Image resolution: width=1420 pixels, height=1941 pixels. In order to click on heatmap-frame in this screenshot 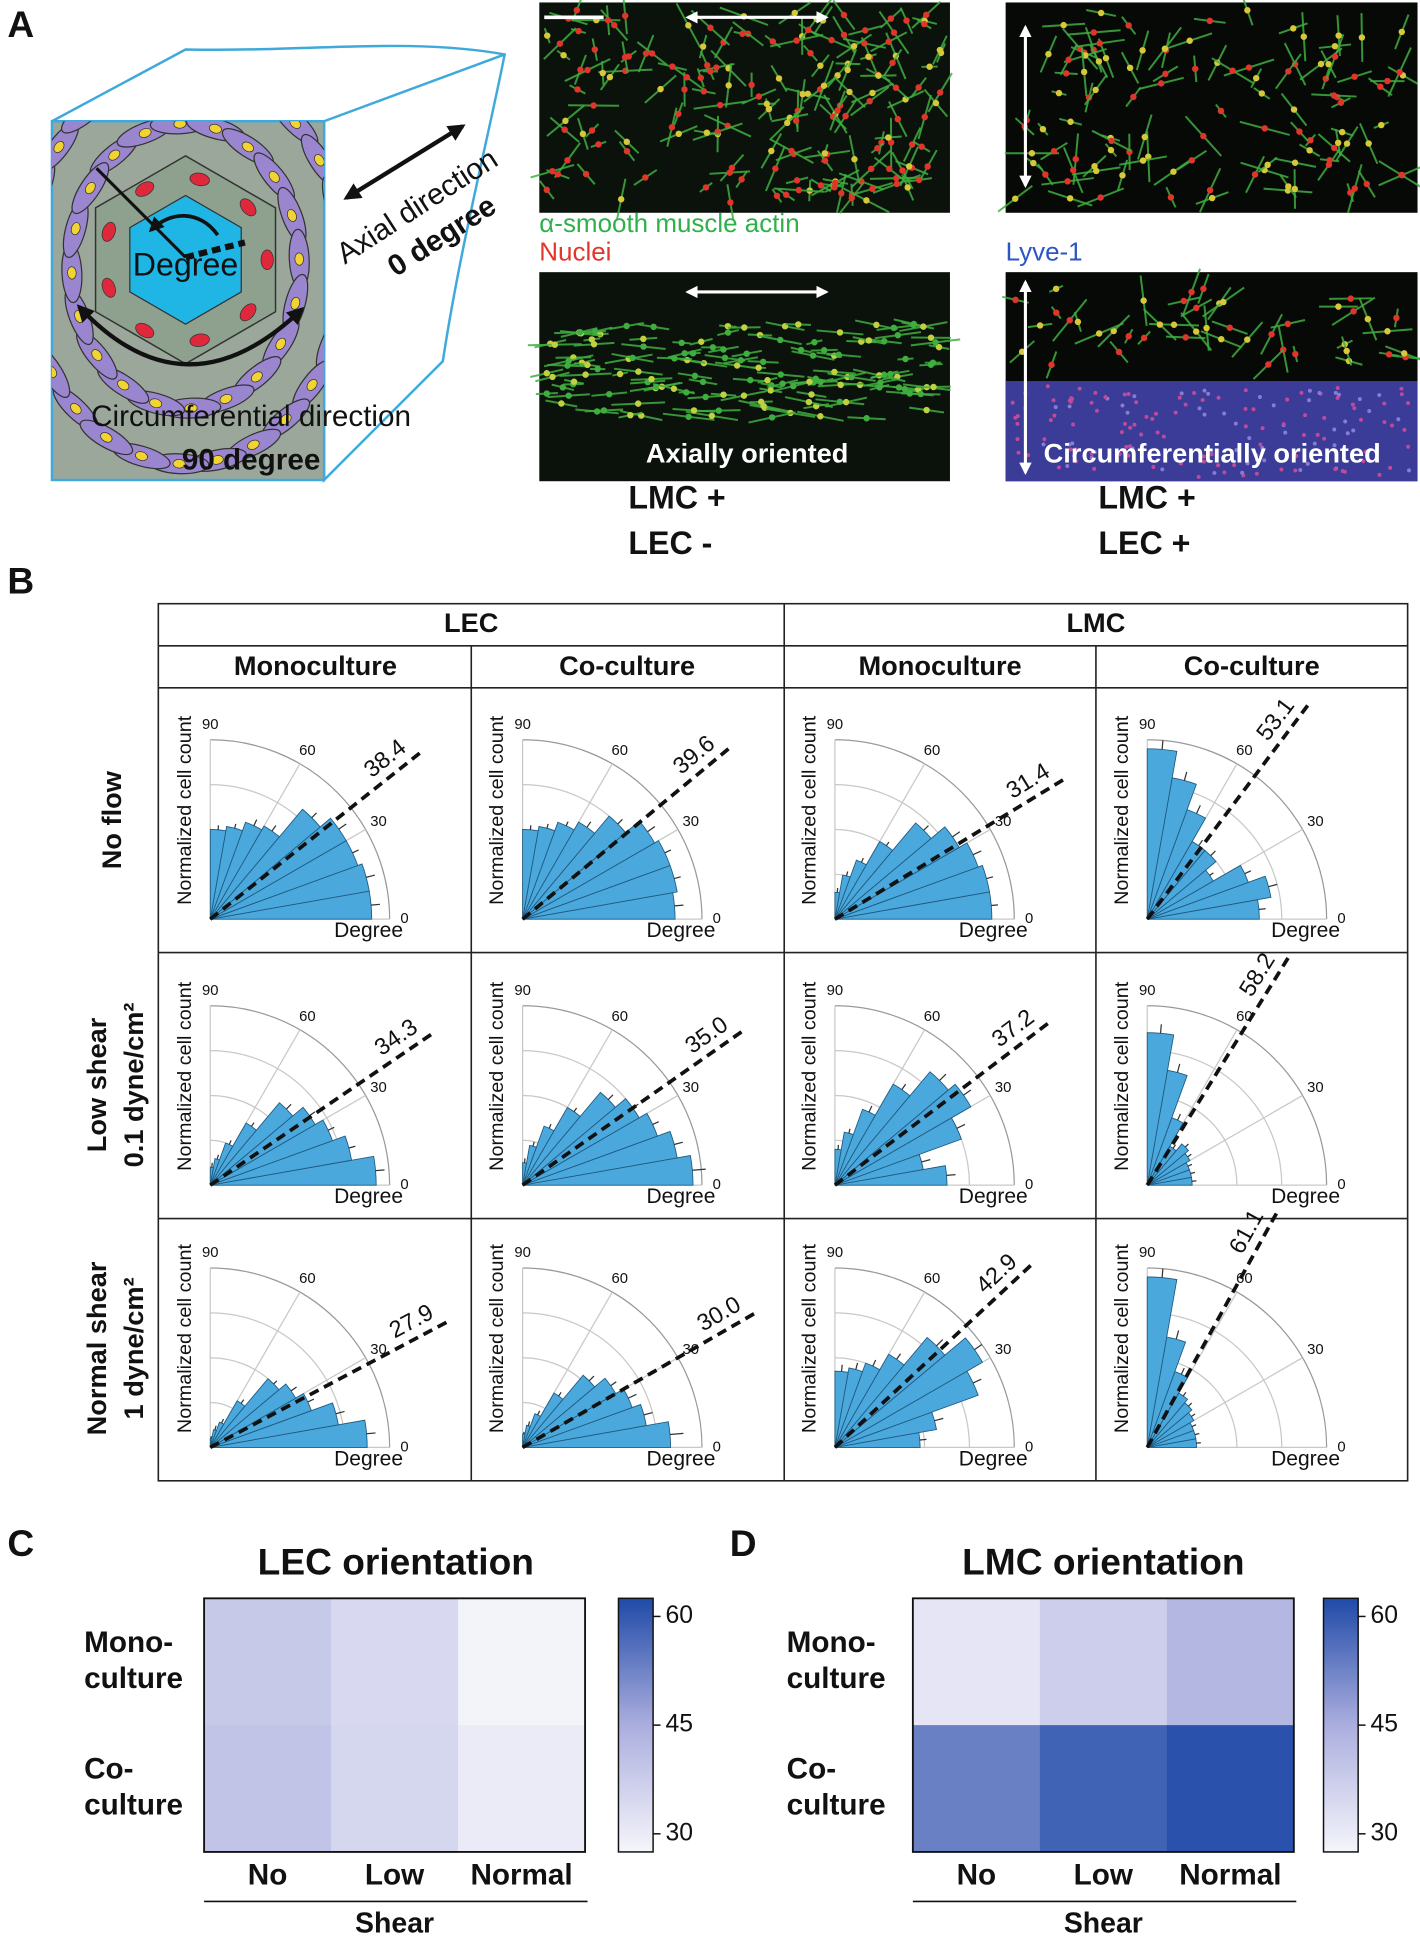, I will do `click(1103, 1725)`.